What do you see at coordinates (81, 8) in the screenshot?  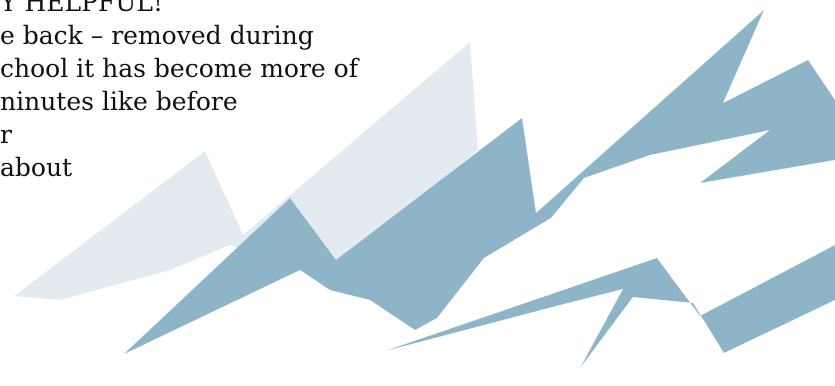 I see `text-line: Y HELPFUL!` at bounding box center [81, 8].